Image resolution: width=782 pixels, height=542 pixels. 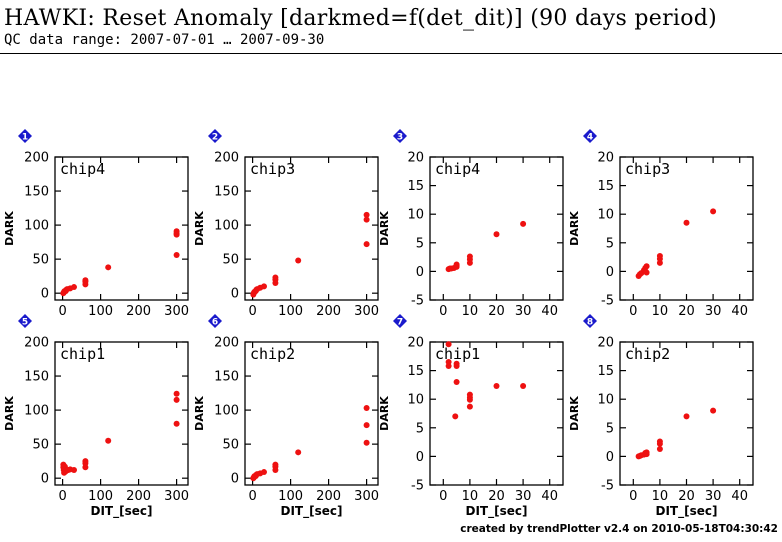 I want to click on y-tick-label: 5, so click(x=610, y=243).